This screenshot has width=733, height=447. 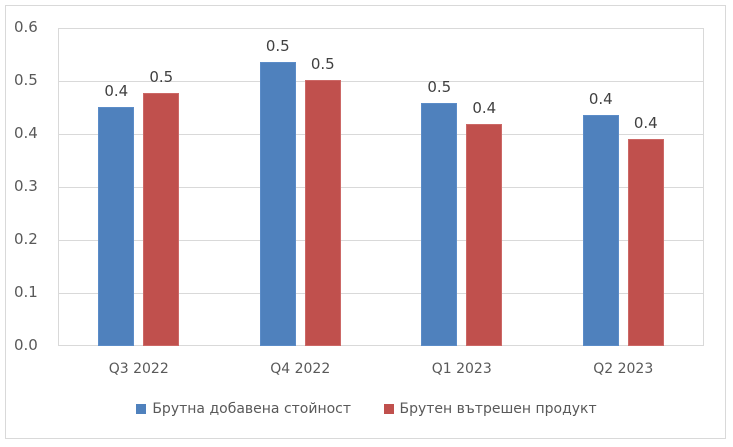 What do you see at coordinates (388, 409) in the screenshot?
I see `legend-swatch-red-icon` at bounding box center [388, 409].